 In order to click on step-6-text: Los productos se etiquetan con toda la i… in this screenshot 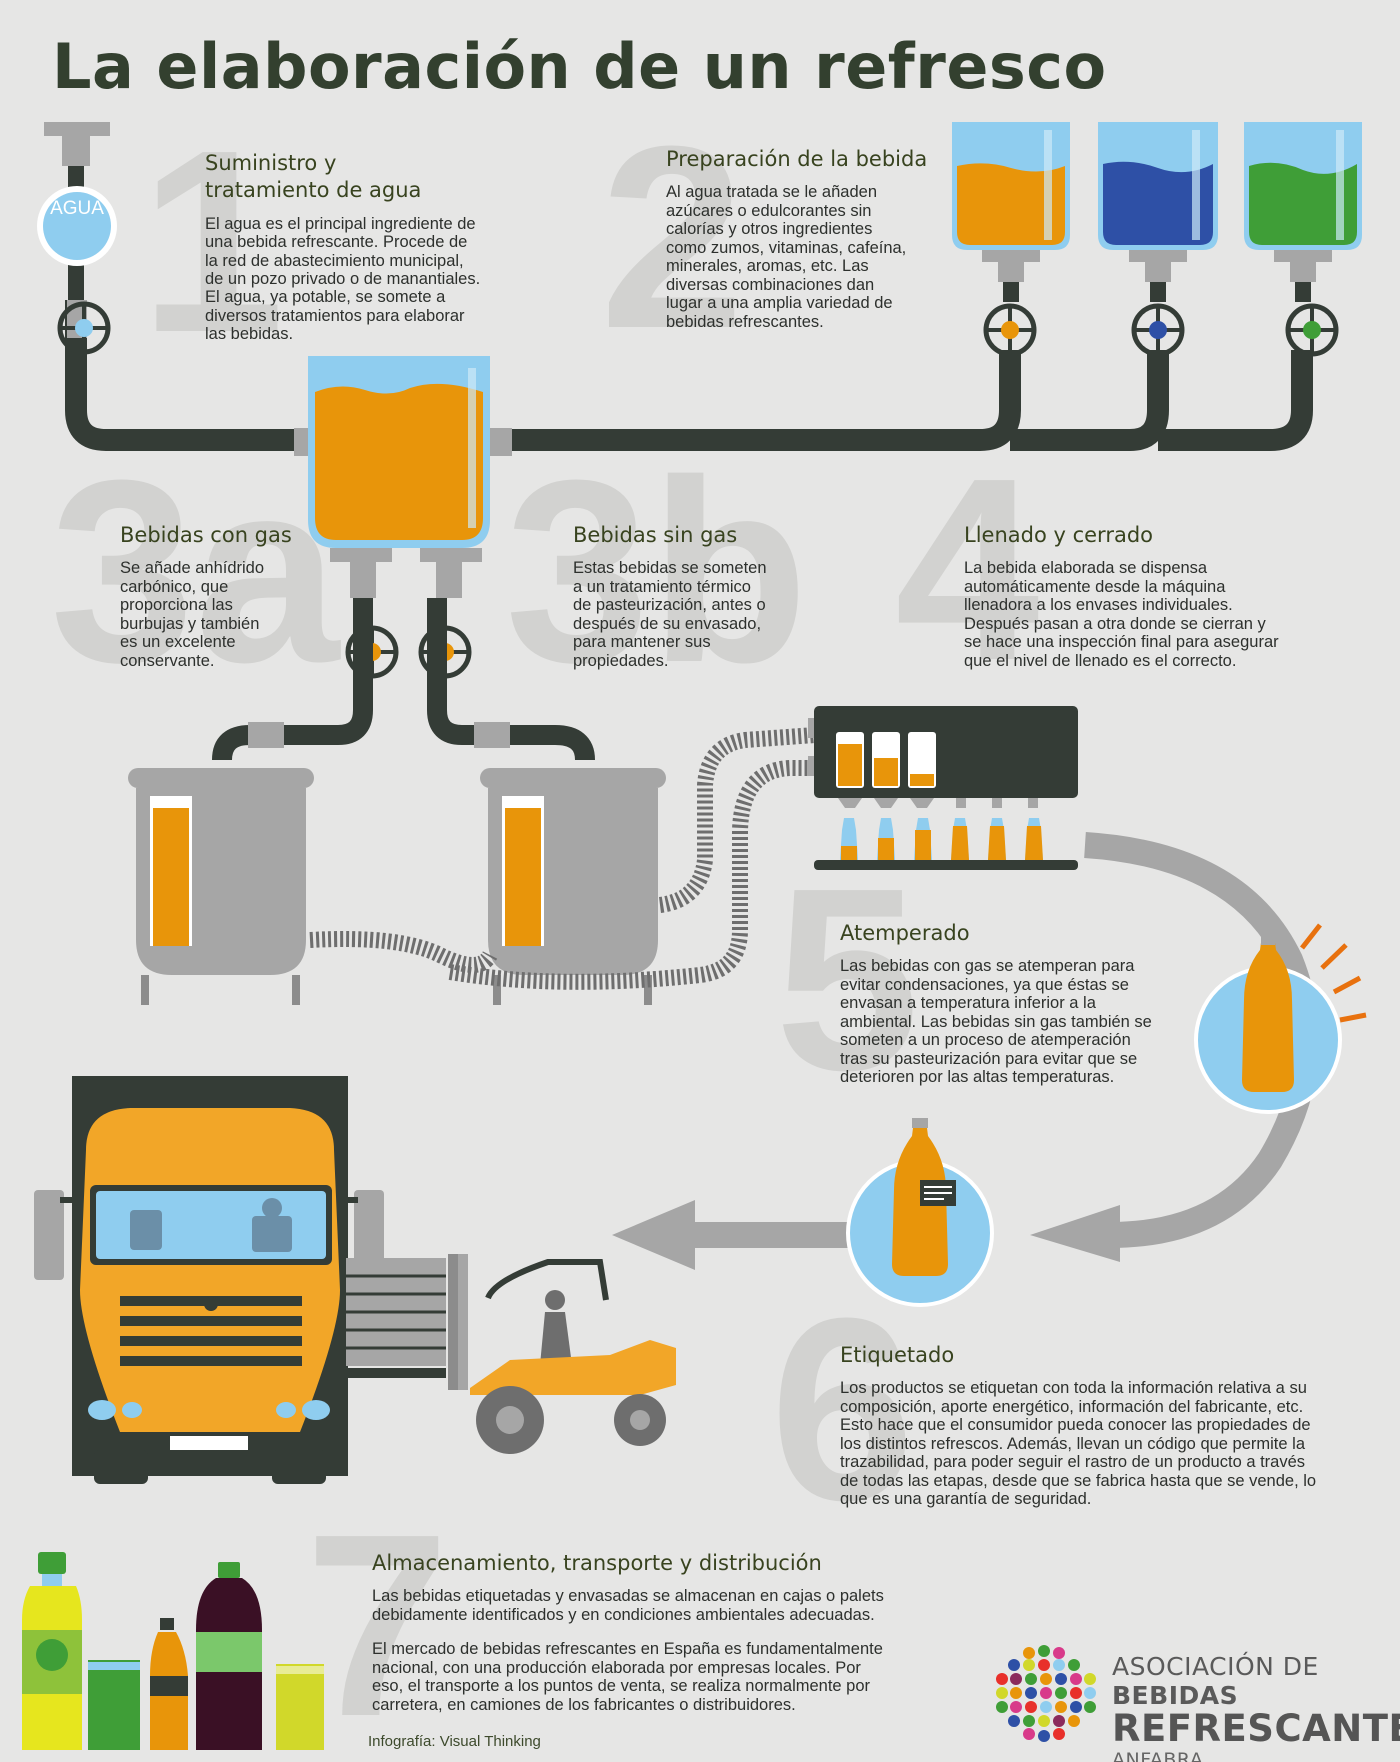, I will do `click(1078, 1444)`.